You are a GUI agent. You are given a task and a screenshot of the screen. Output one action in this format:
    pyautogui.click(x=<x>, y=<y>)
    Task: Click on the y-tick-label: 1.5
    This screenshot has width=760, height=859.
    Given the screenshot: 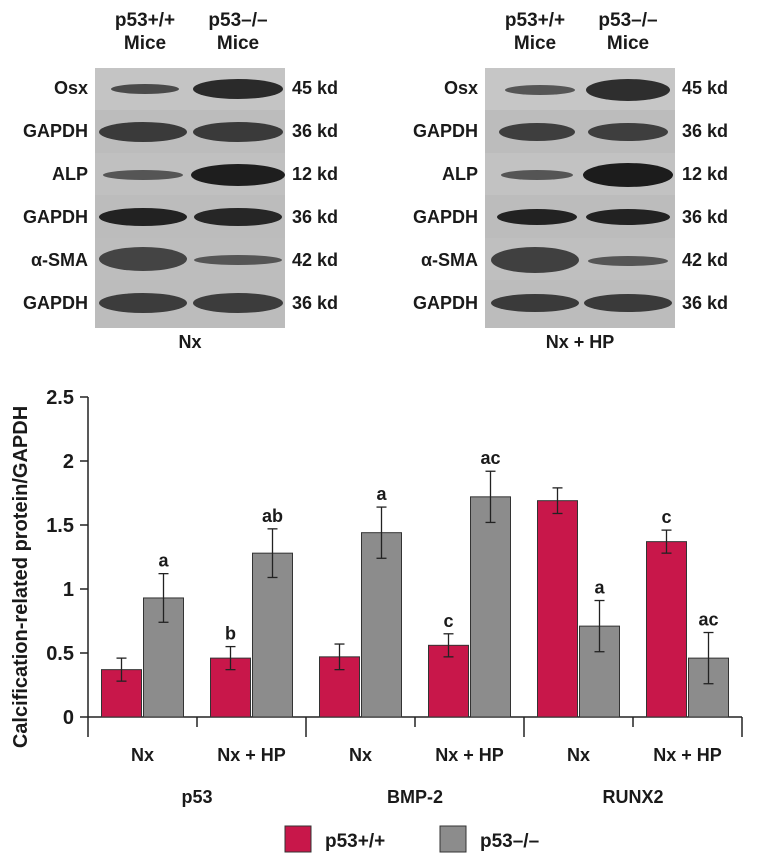 What is the action you would take?
    pyautogui.click(x=60, y=526)
    